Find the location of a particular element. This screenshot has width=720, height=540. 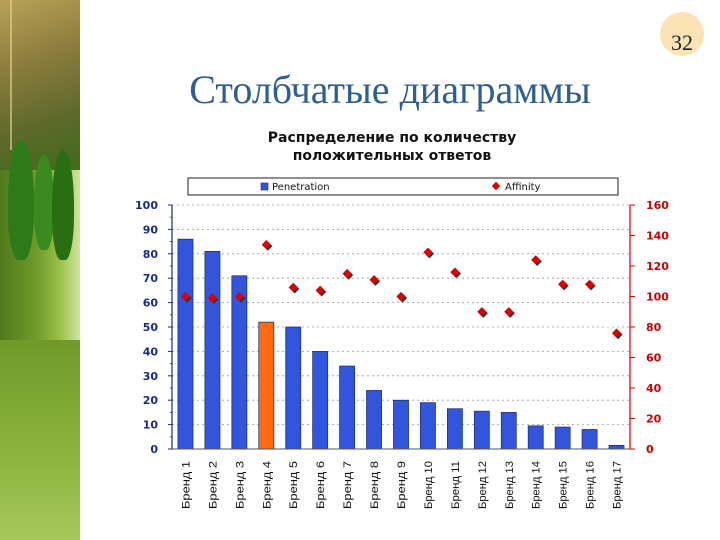

left-axis-tick-label: 80 is located at coordinates (151, 254).